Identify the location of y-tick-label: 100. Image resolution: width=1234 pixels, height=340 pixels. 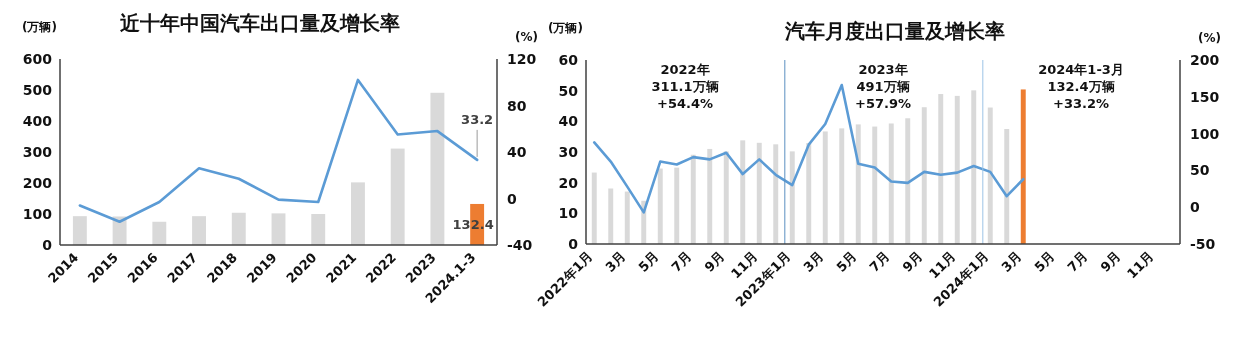
(37, 214).